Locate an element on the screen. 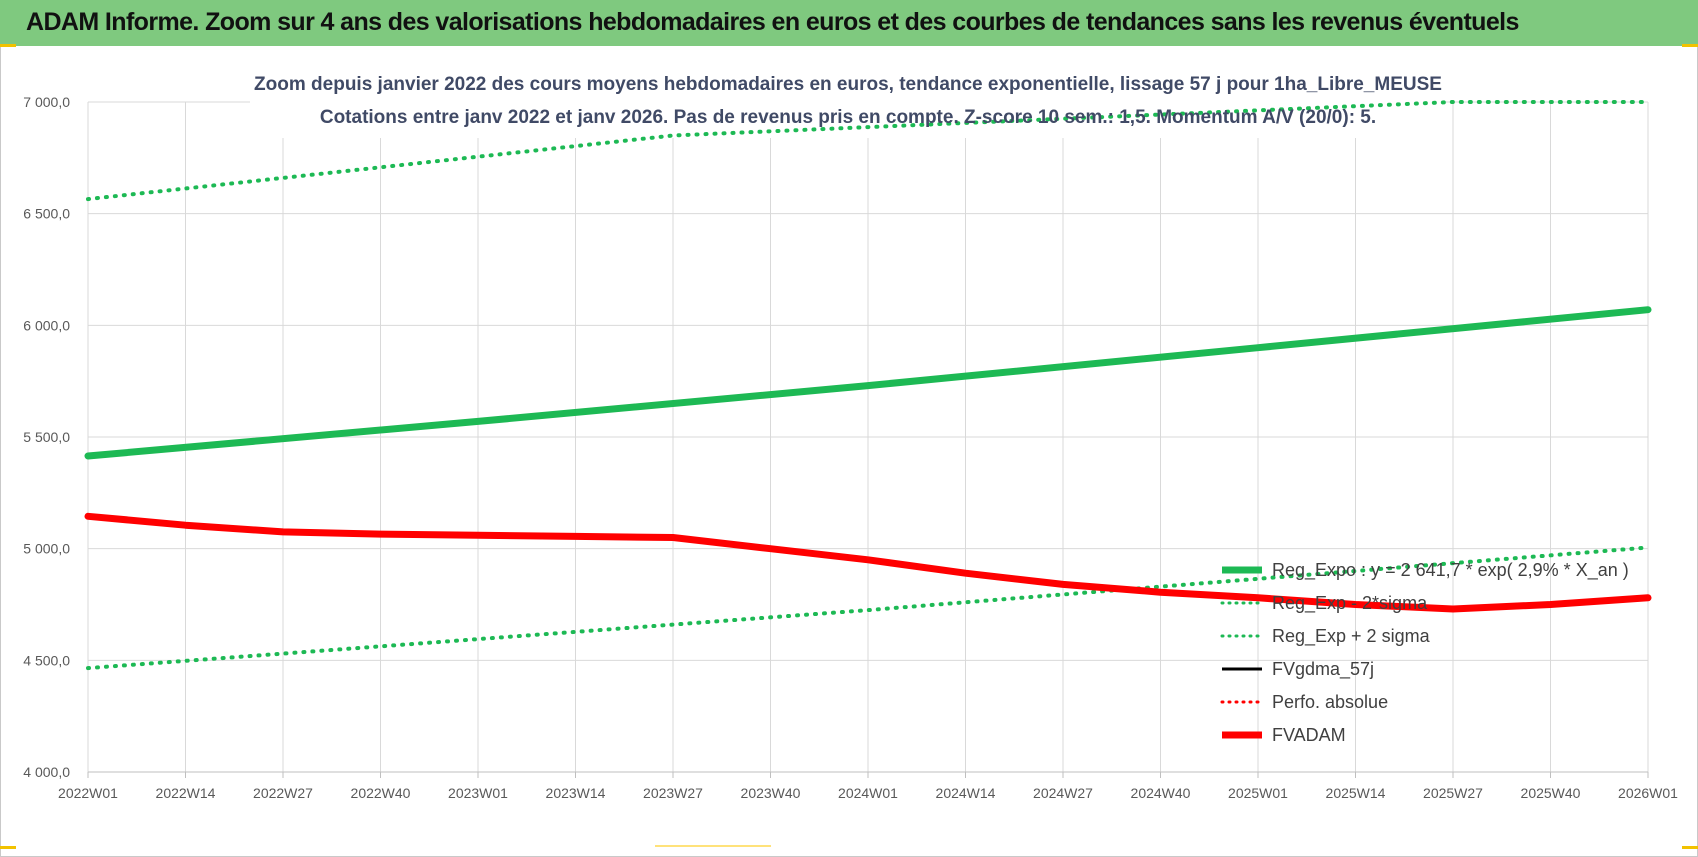 The image size is (1698, 857). x-tick-label: 2023W01 is located at coordinates (478, 793).